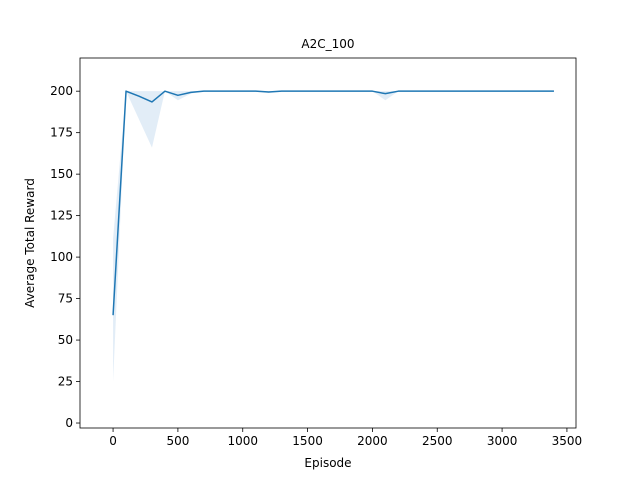 The width and height of the screenshot is (640, 480). I want to click on y-tick-label: 100, so click(61, 257).